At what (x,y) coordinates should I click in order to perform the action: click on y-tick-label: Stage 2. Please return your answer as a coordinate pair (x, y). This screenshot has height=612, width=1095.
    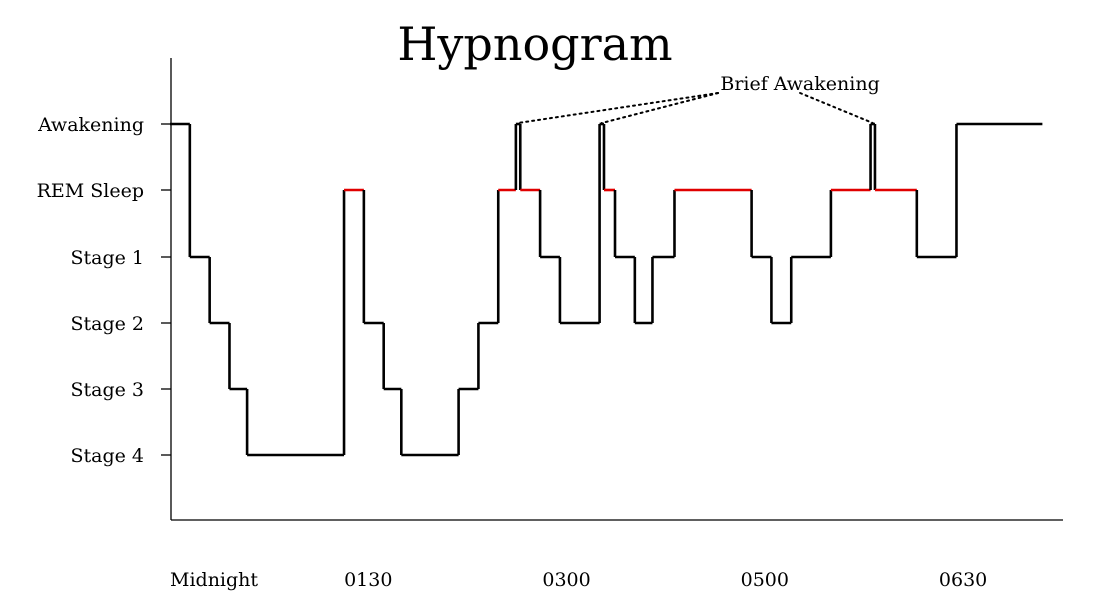
    Looking at the image, I should click on (107, 324).